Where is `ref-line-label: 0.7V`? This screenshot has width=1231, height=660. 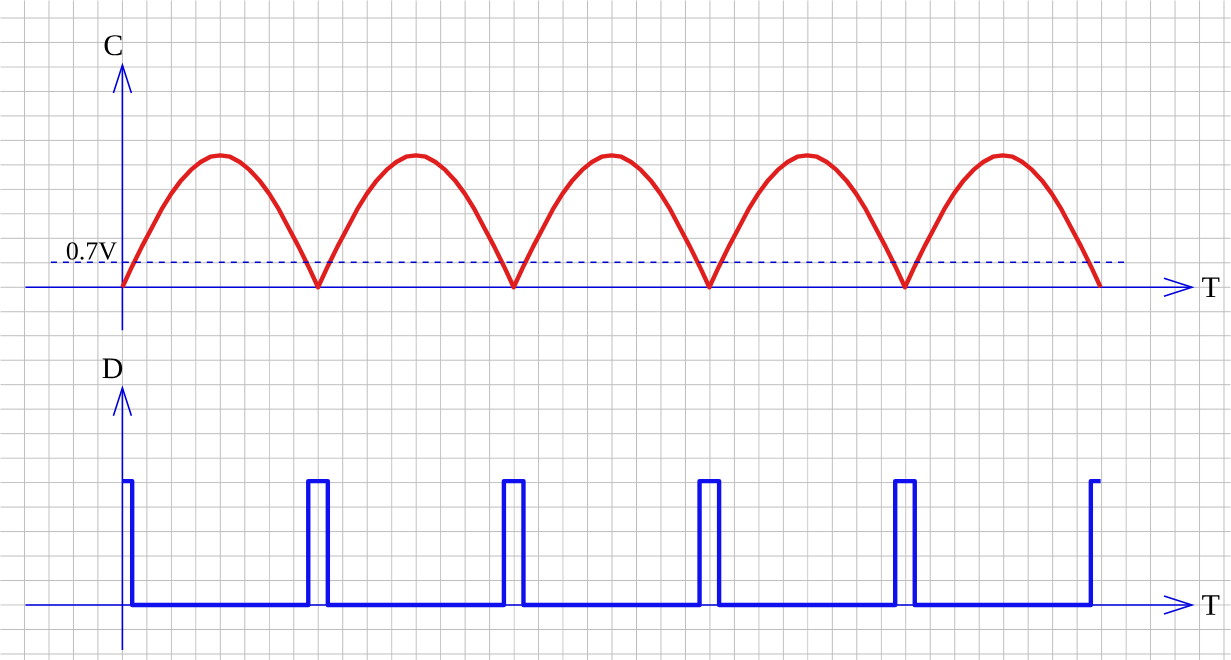 ref-line-label: 0.7V is located at coordinates (91, 250).